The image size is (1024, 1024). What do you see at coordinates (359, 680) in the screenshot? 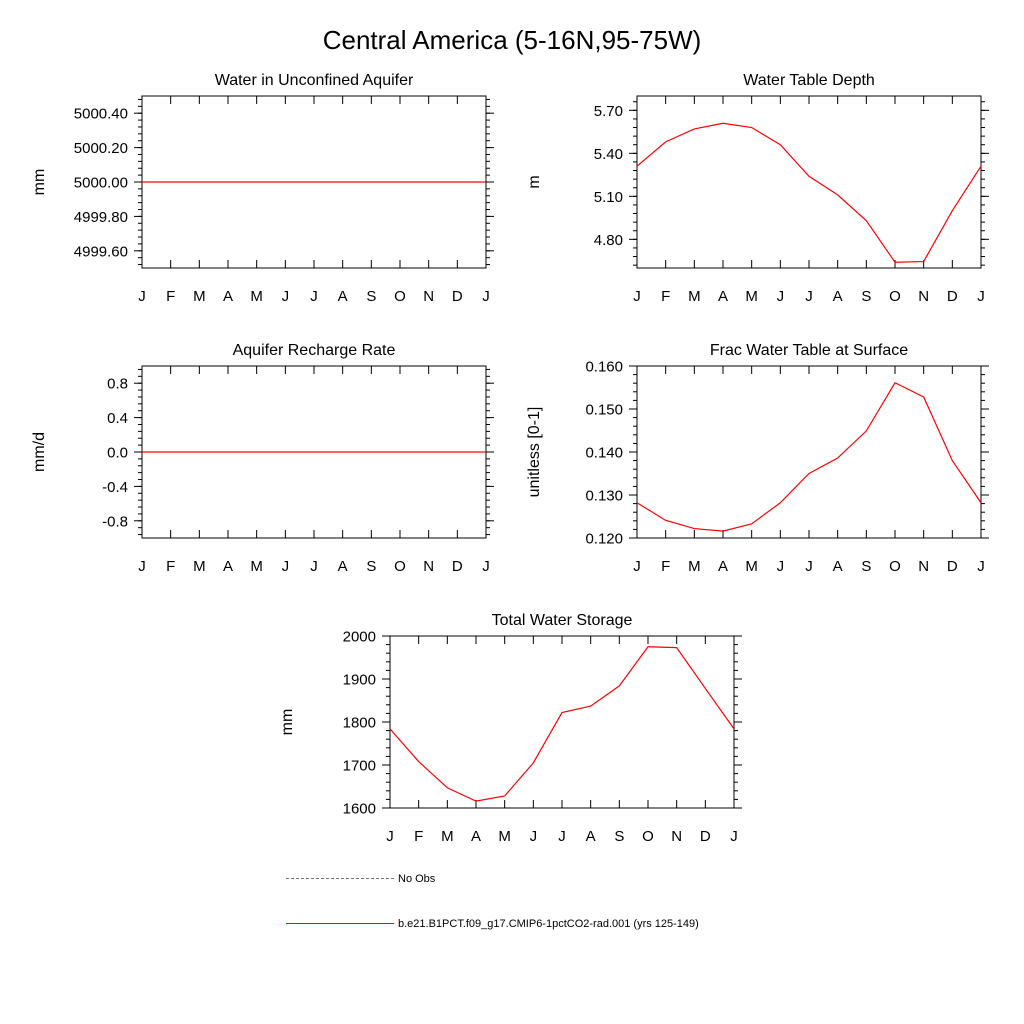
I see `y-tick-label: 1900` at bounding box center [359, 680].